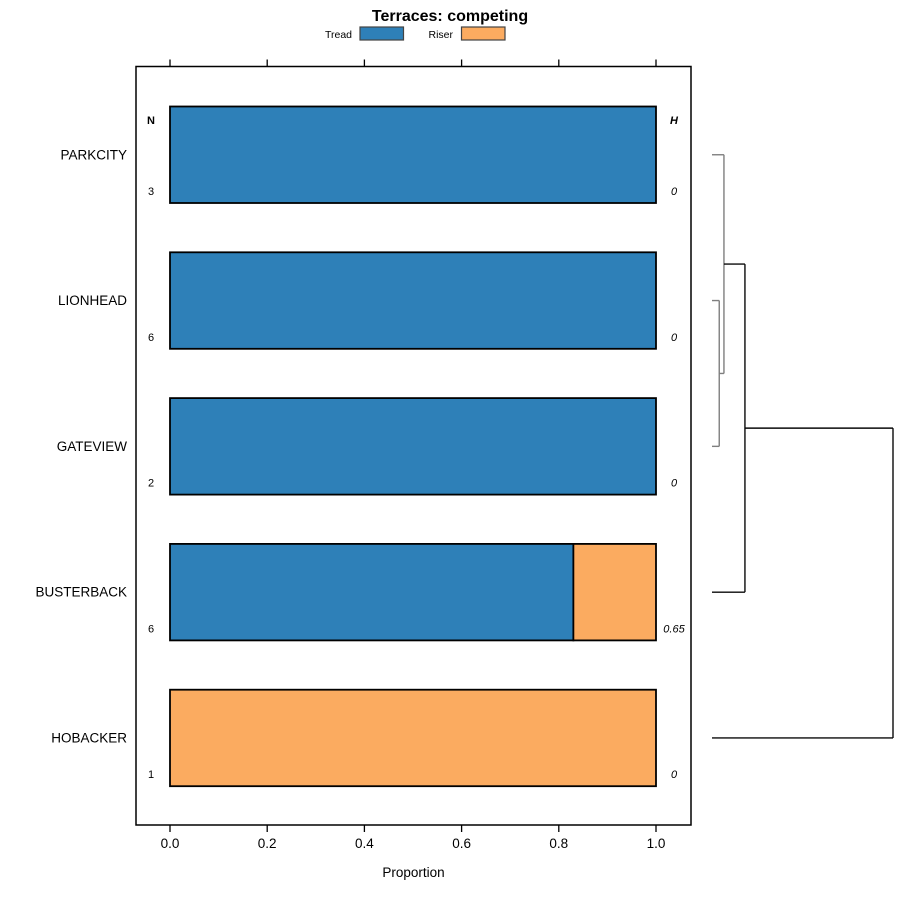  Describe the element at coordinates (81, 592) in the screenshot. I see `category-label-busterback: BUSTERBACK` at that location.